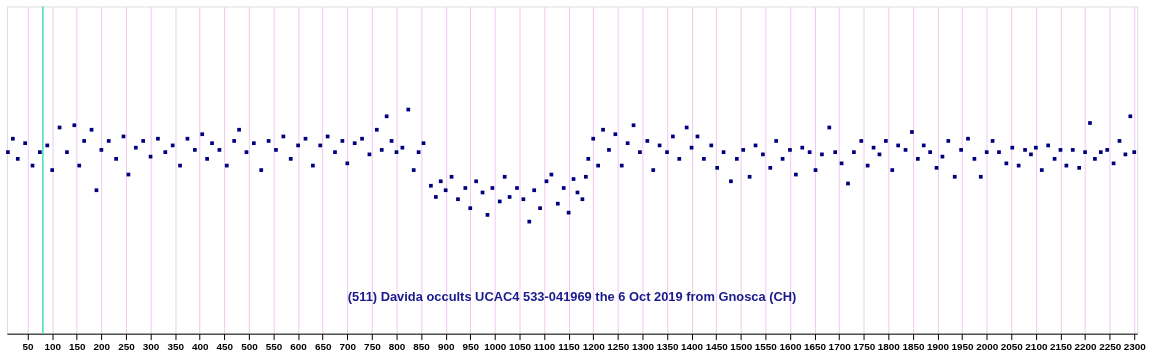  What do you see at coordinates (28, 347) in the screenshot?
I see `x-tick-label: 50` at bounding box center [28, 347].